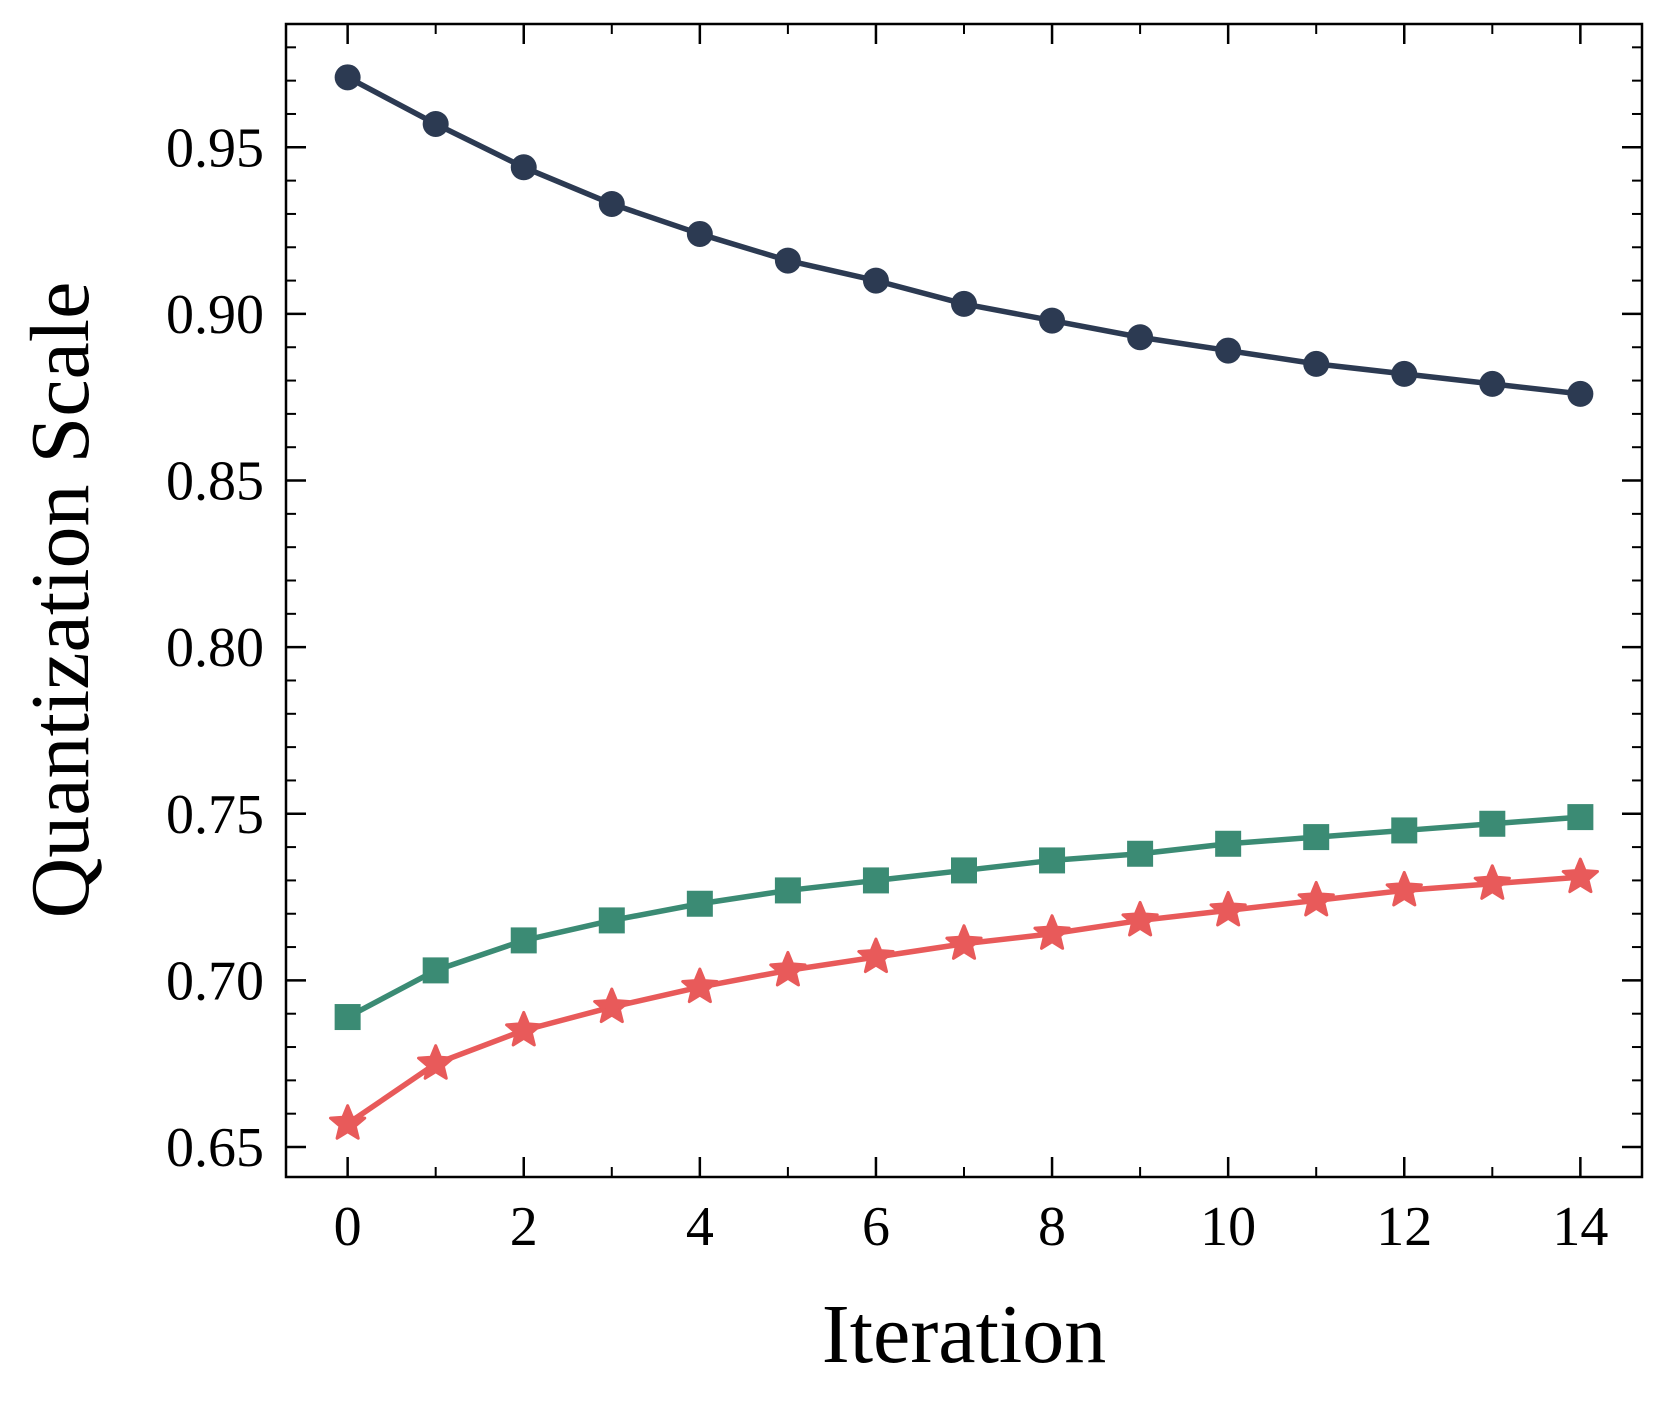 The width and height of the screenshot is (1662, 1401). I want to click on x-tick-label: 12, so click(1404, 1227).